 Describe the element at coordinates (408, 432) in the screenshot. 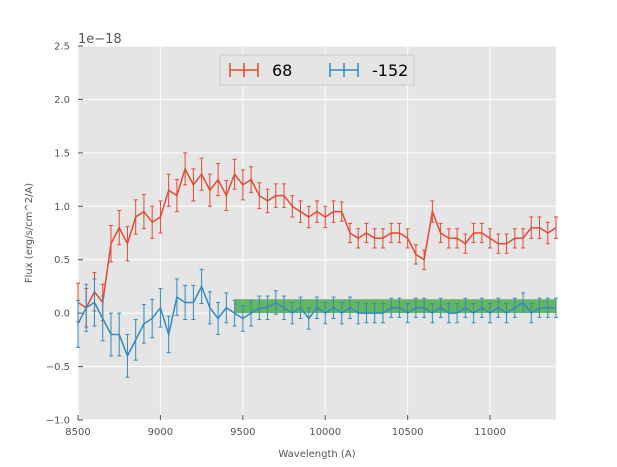

I see `x-tick-label: 10500` at that location.